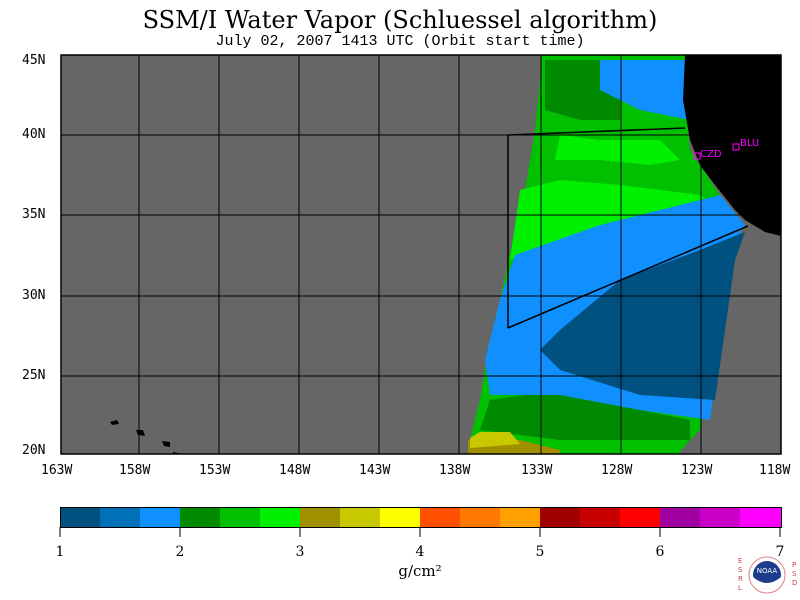 The image size is (800, 600). Describe the element at coordinates (617, 470) in the screenshot. I see `lon-label: 128W` at that location.